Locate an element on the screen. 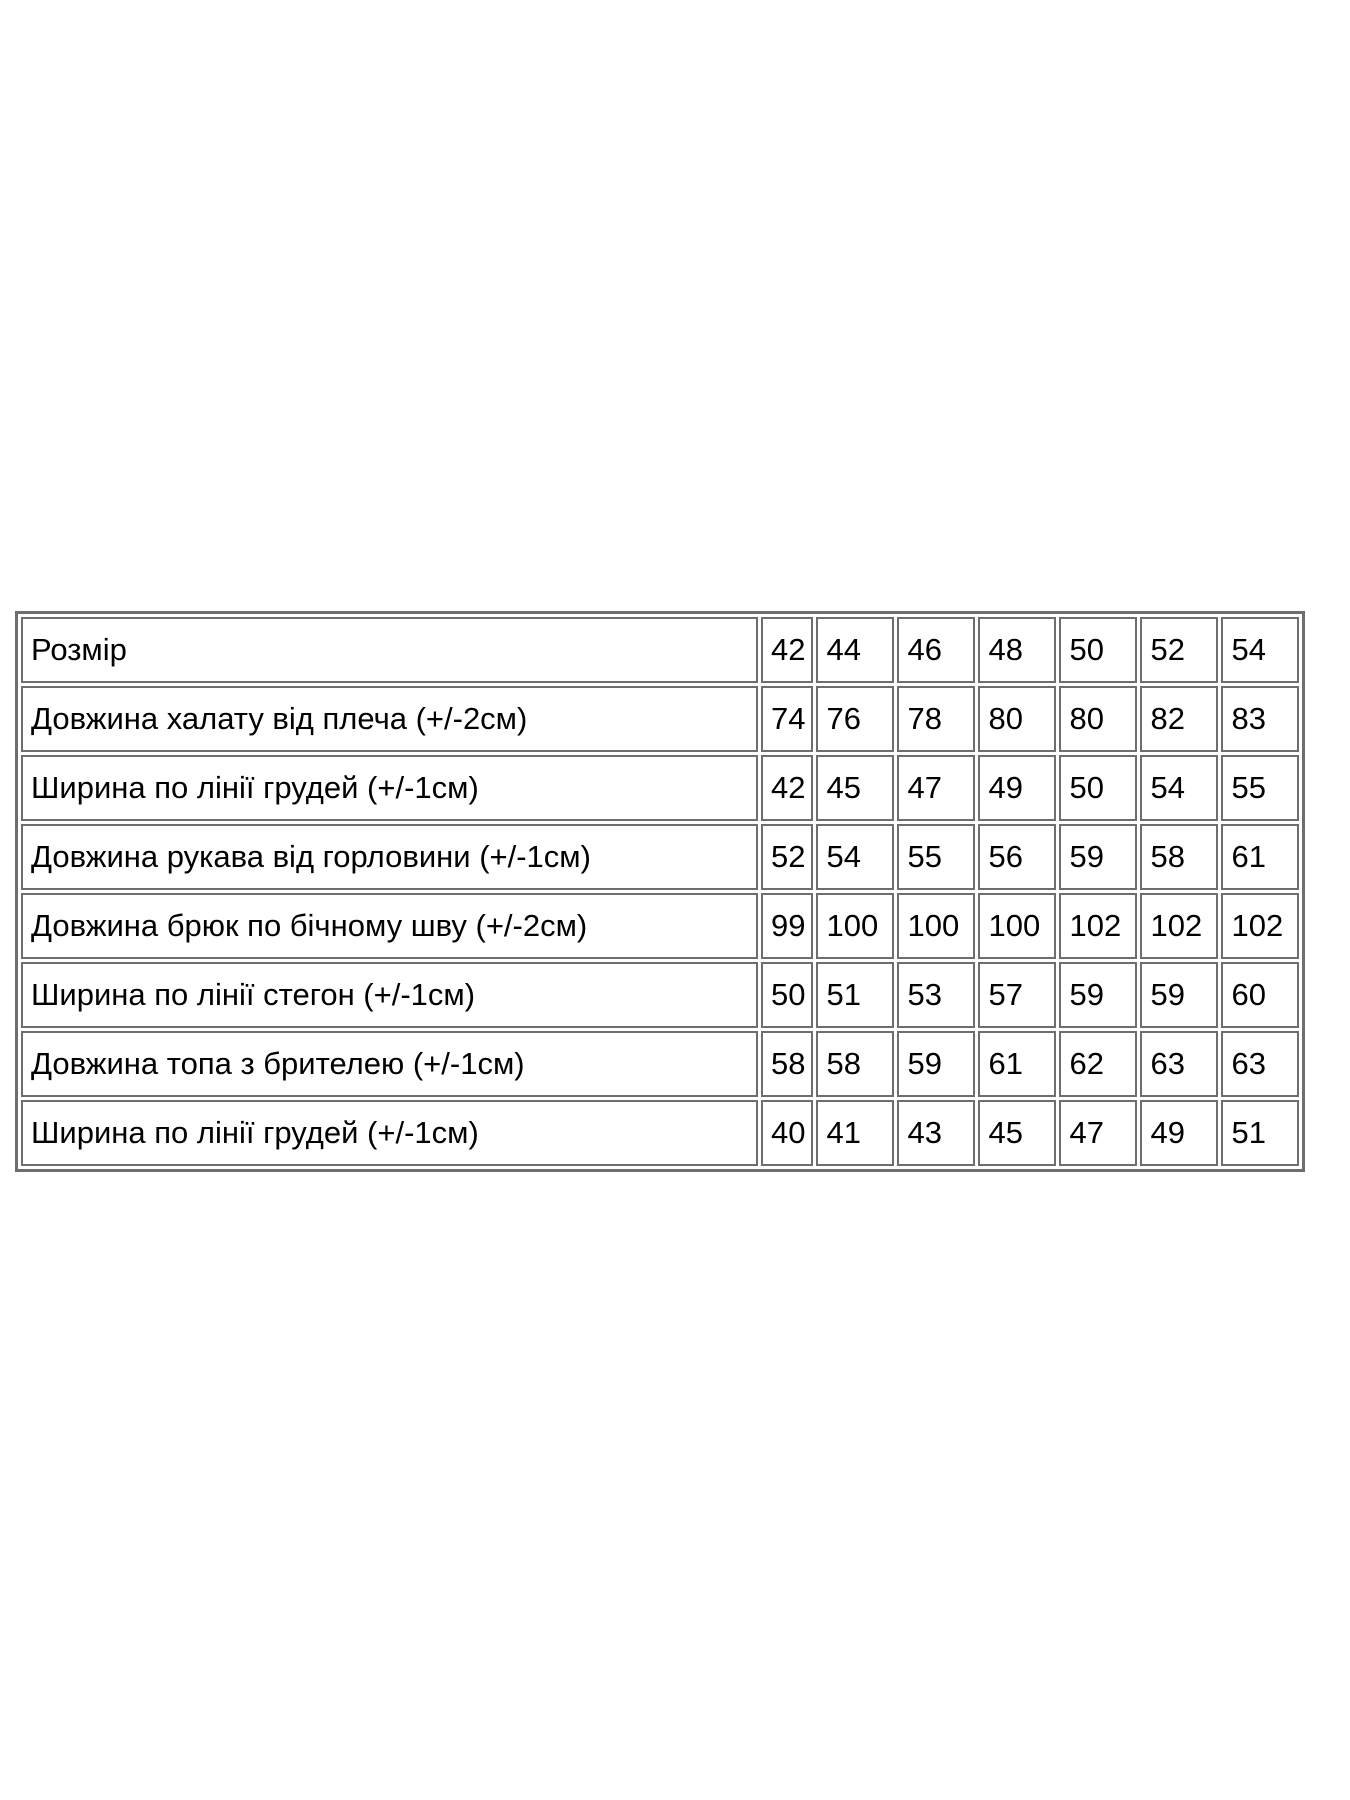  row-label-chest-width: Ширина по лінії грудей (+/-1см) is located at coordinates (389, 788).